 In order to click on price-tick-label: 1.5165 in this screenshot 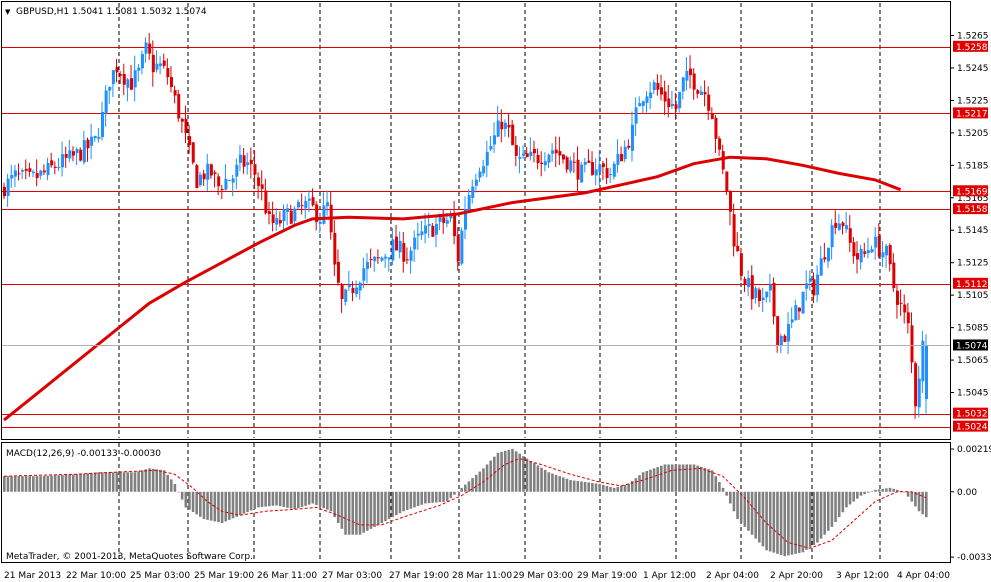, I will do `click(973, 199)`.